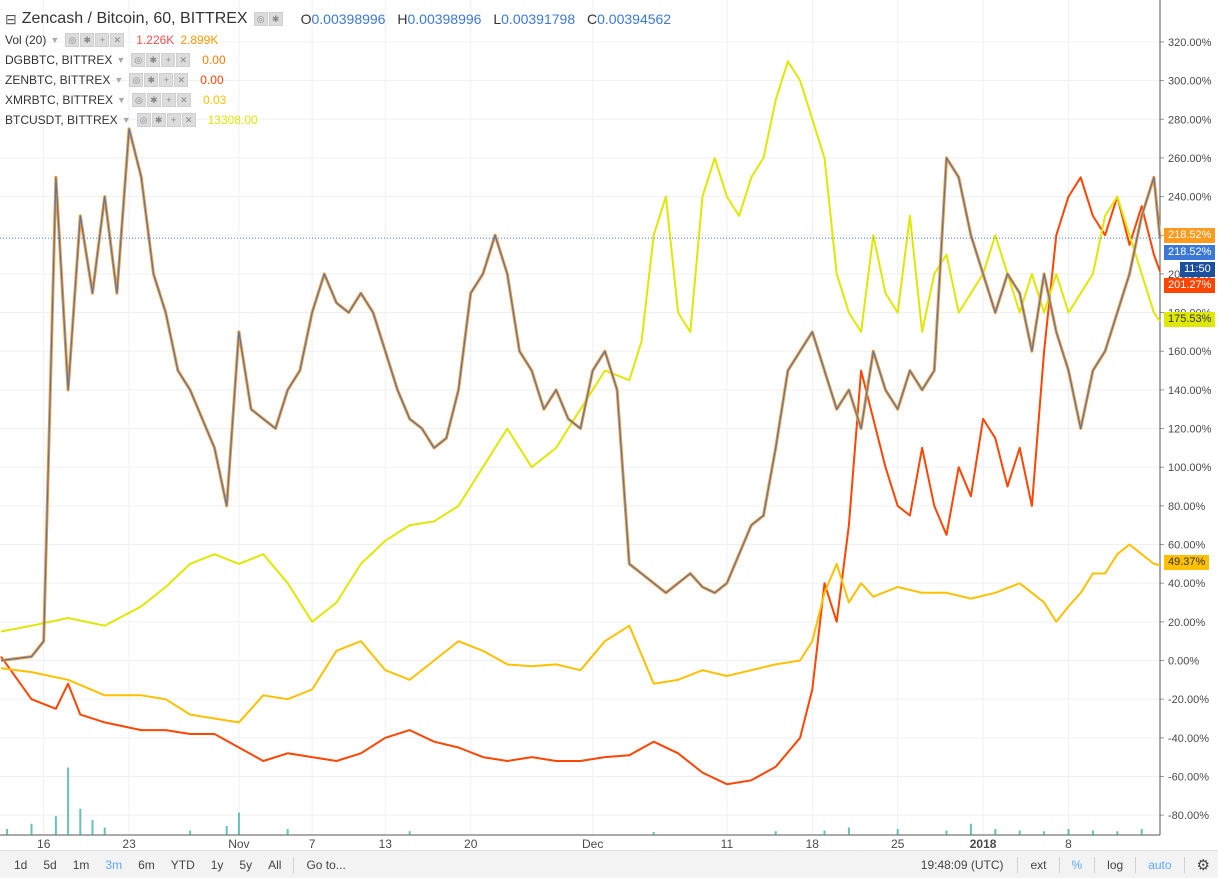  I want to click on compare-value: 0.03, so click(214, 100).